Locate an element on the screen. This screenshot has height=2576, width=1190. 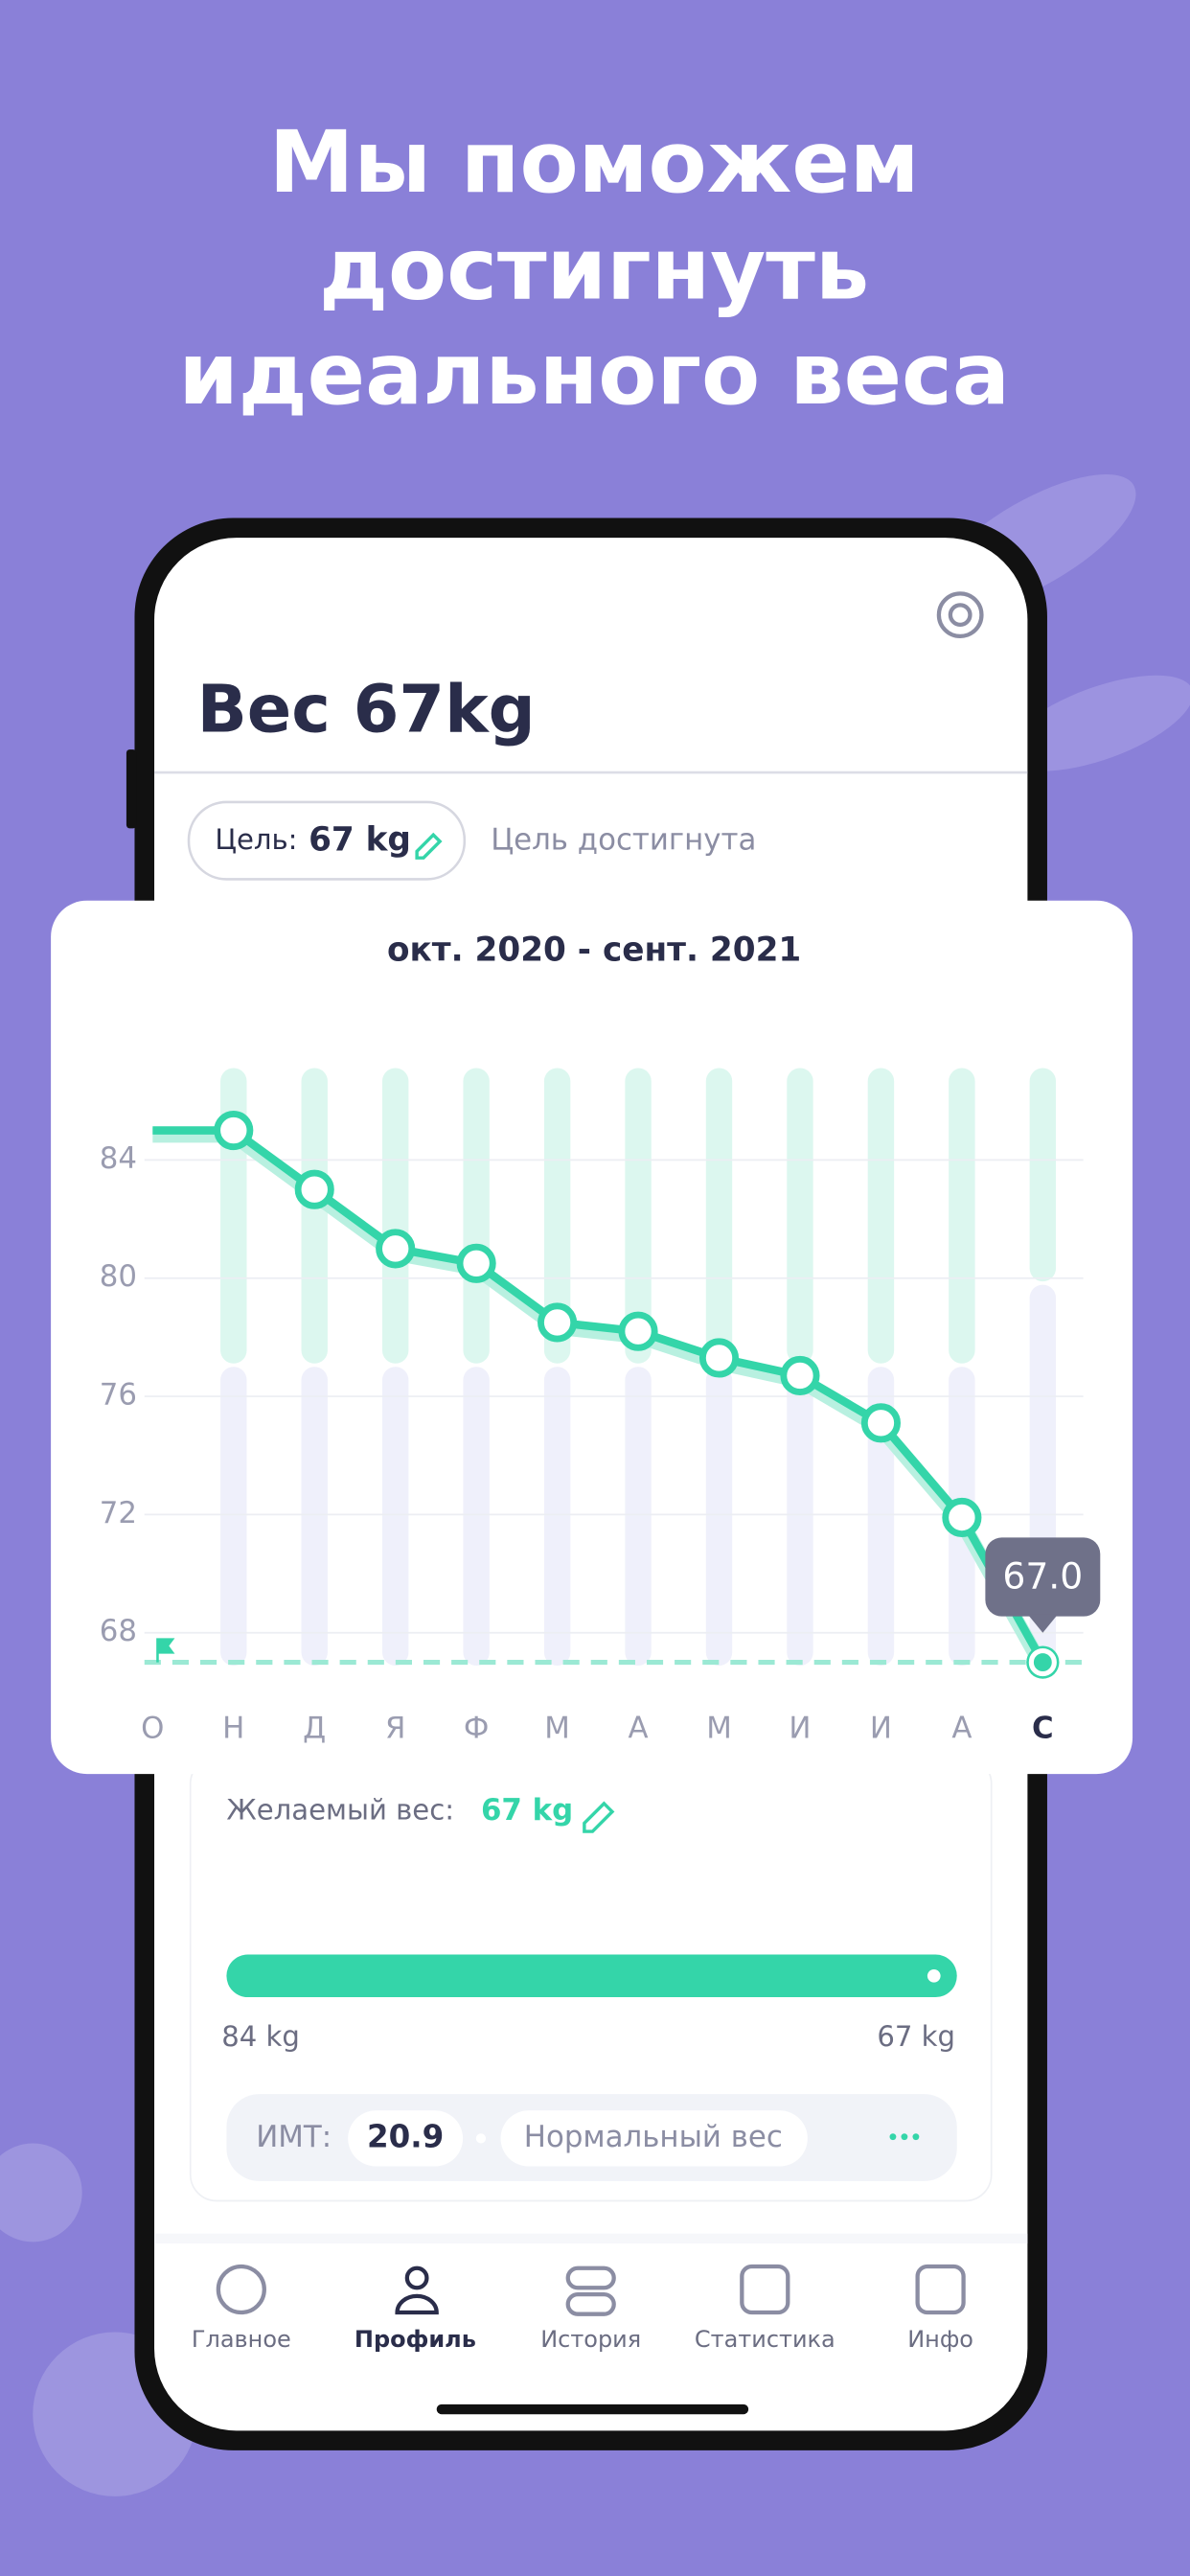
headline: Мы поможем is located at coordinates (594, 163).